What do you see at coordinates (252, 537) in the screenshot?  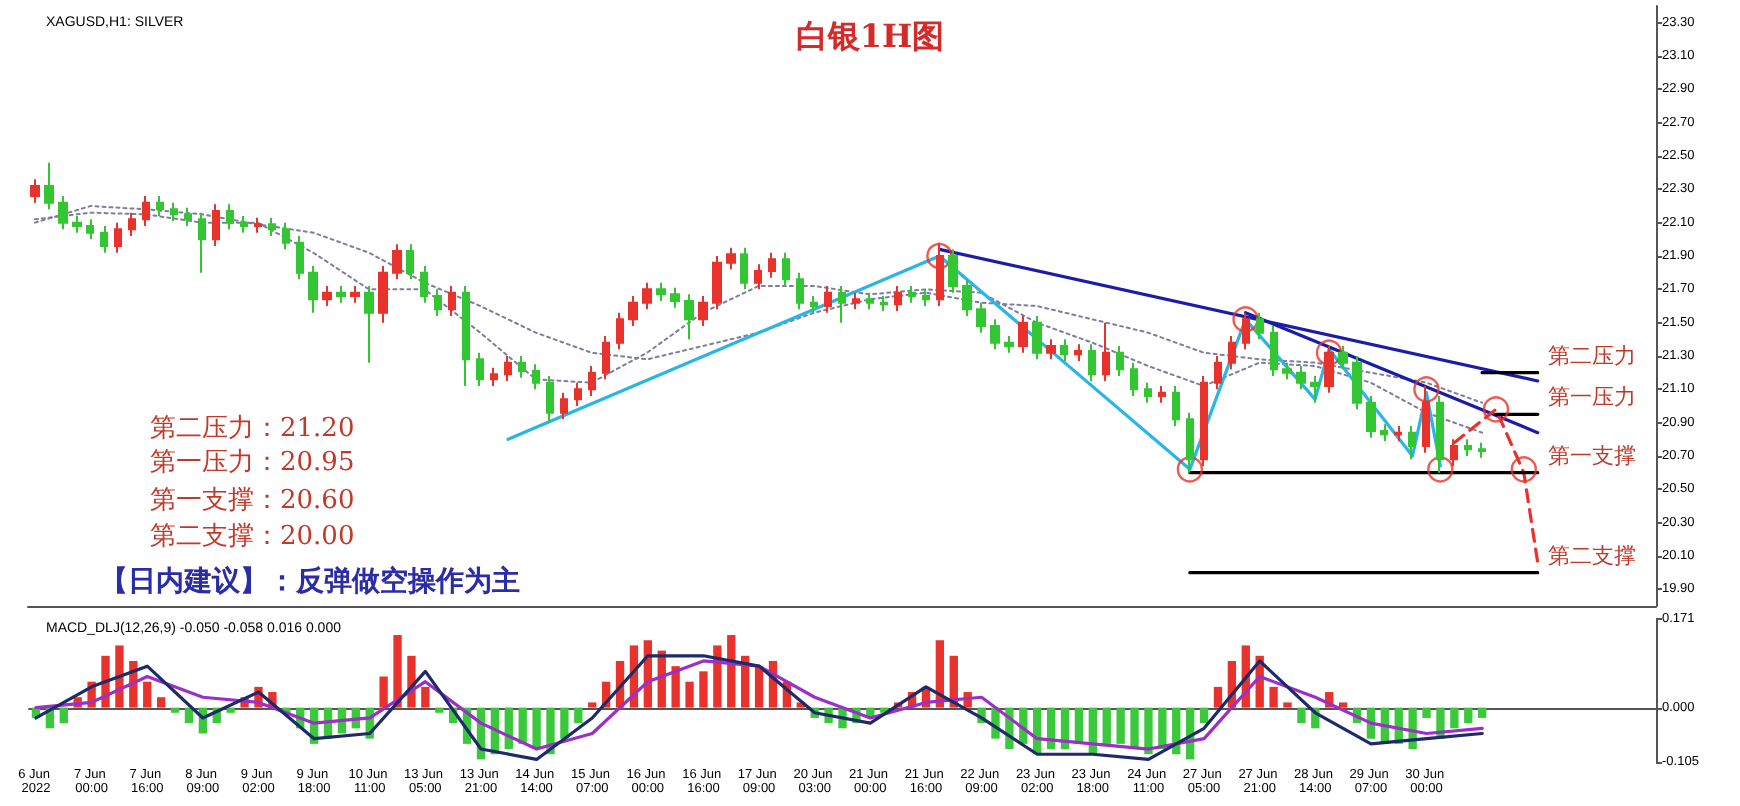 I see `annotation: 第二支撑：20.00` at bounding box center [252, 537].